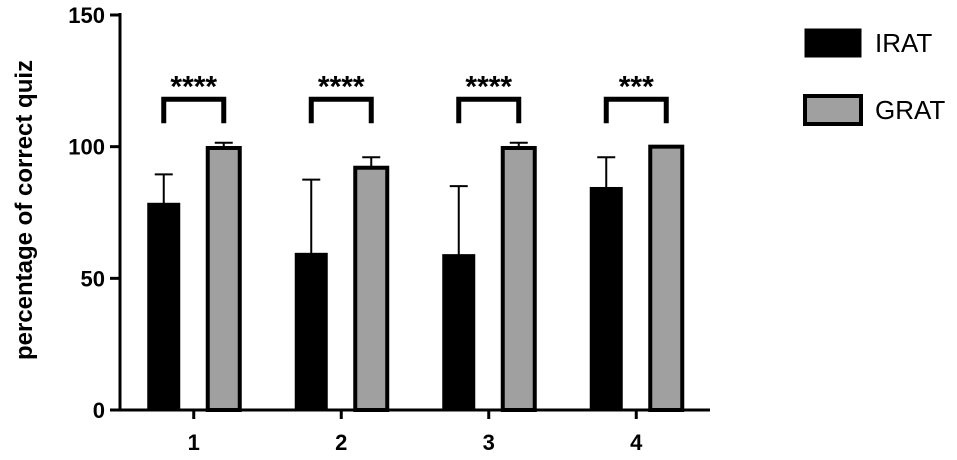 This screenshot has height=460, width=957. What do you see at coordinates (833, 110) in the screenshot?
I see `legend-swatch-grat` at bounding box center [833, 110].